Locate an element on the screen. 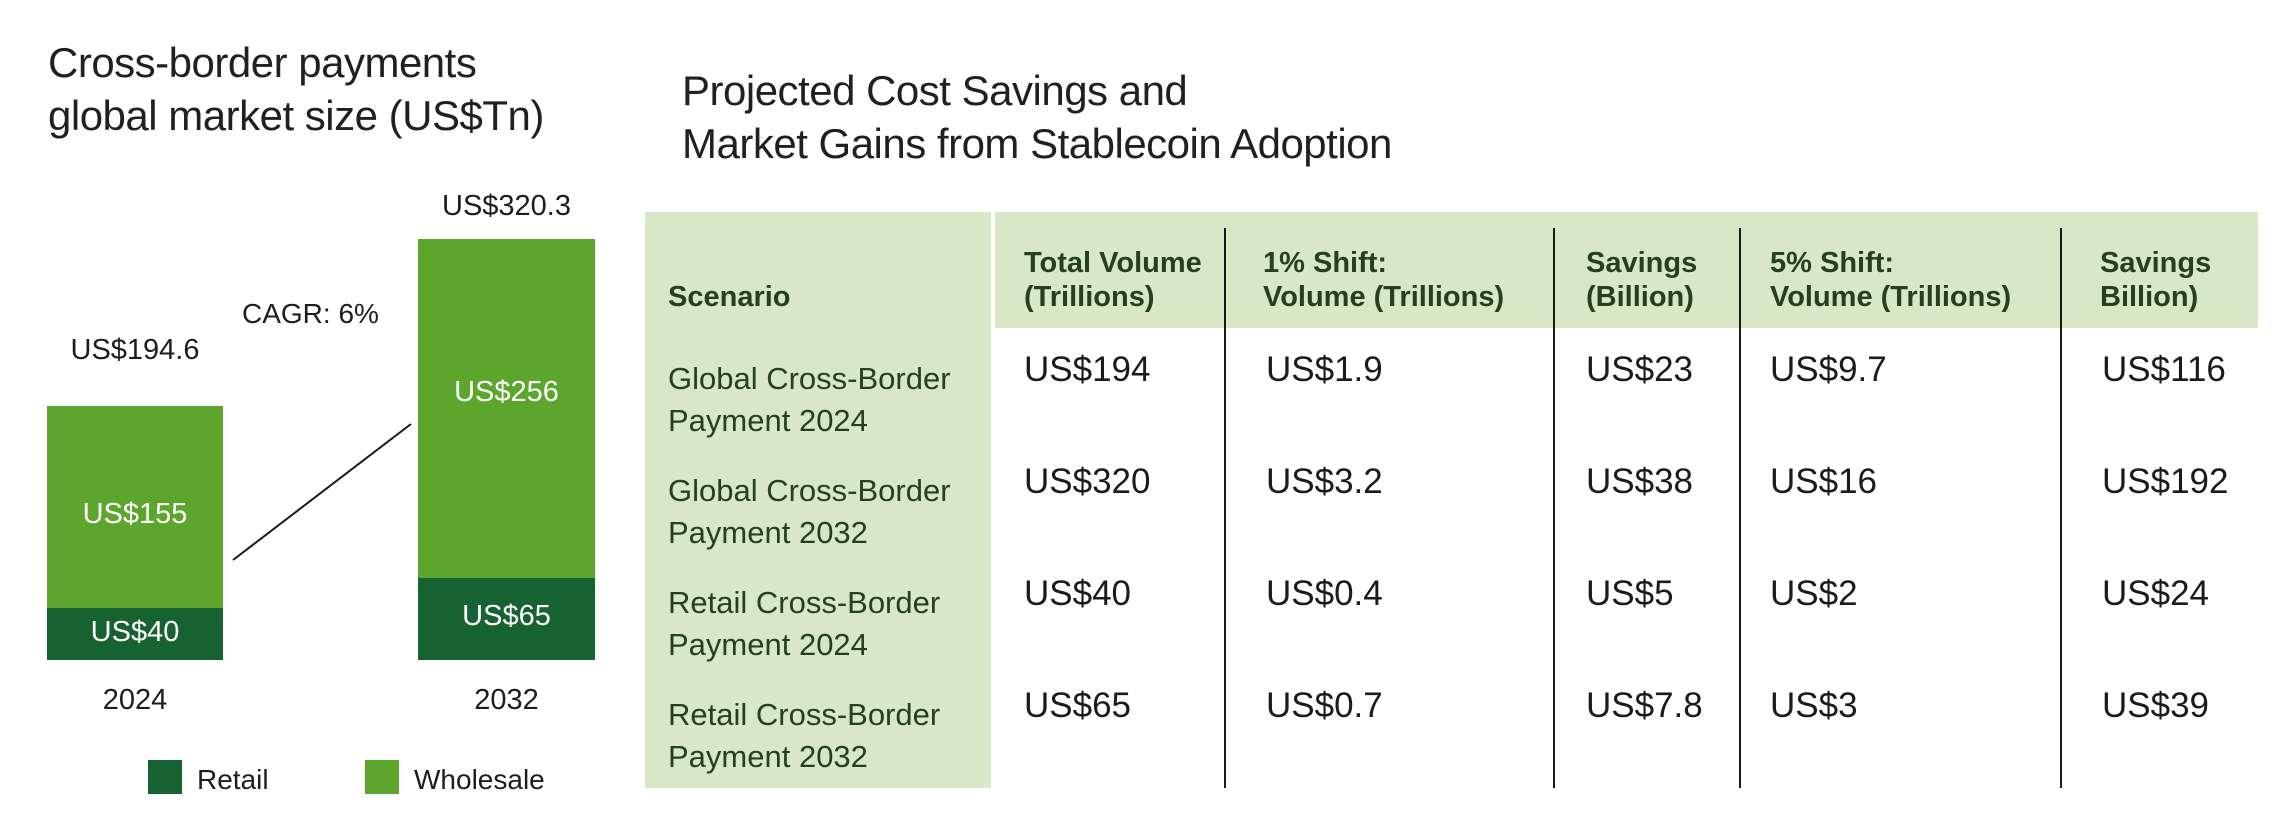  legend-retail-swatch is located at coordinates (165, 777).